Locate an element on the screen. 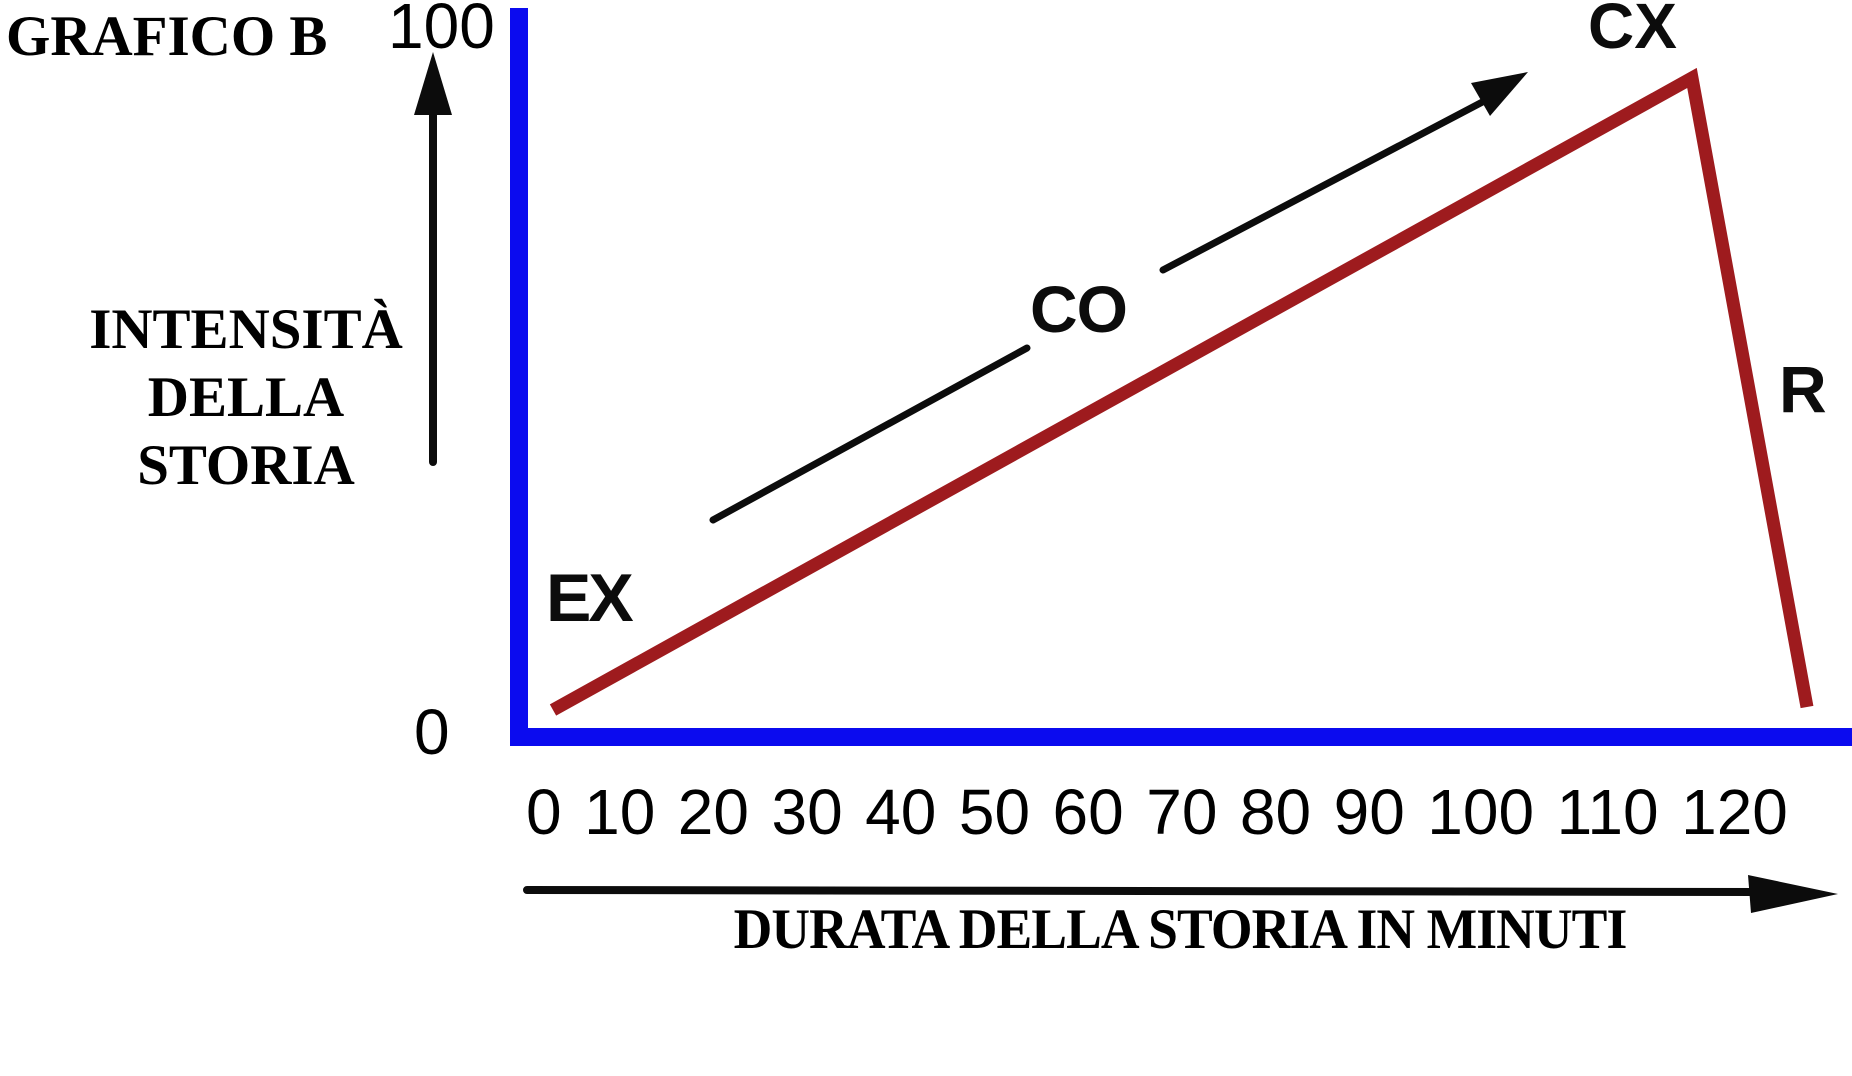 Image resolution: width=1852 pixels, height=1076 pixels. x-tick-70: 70 is located at coordinates (1182, 812).